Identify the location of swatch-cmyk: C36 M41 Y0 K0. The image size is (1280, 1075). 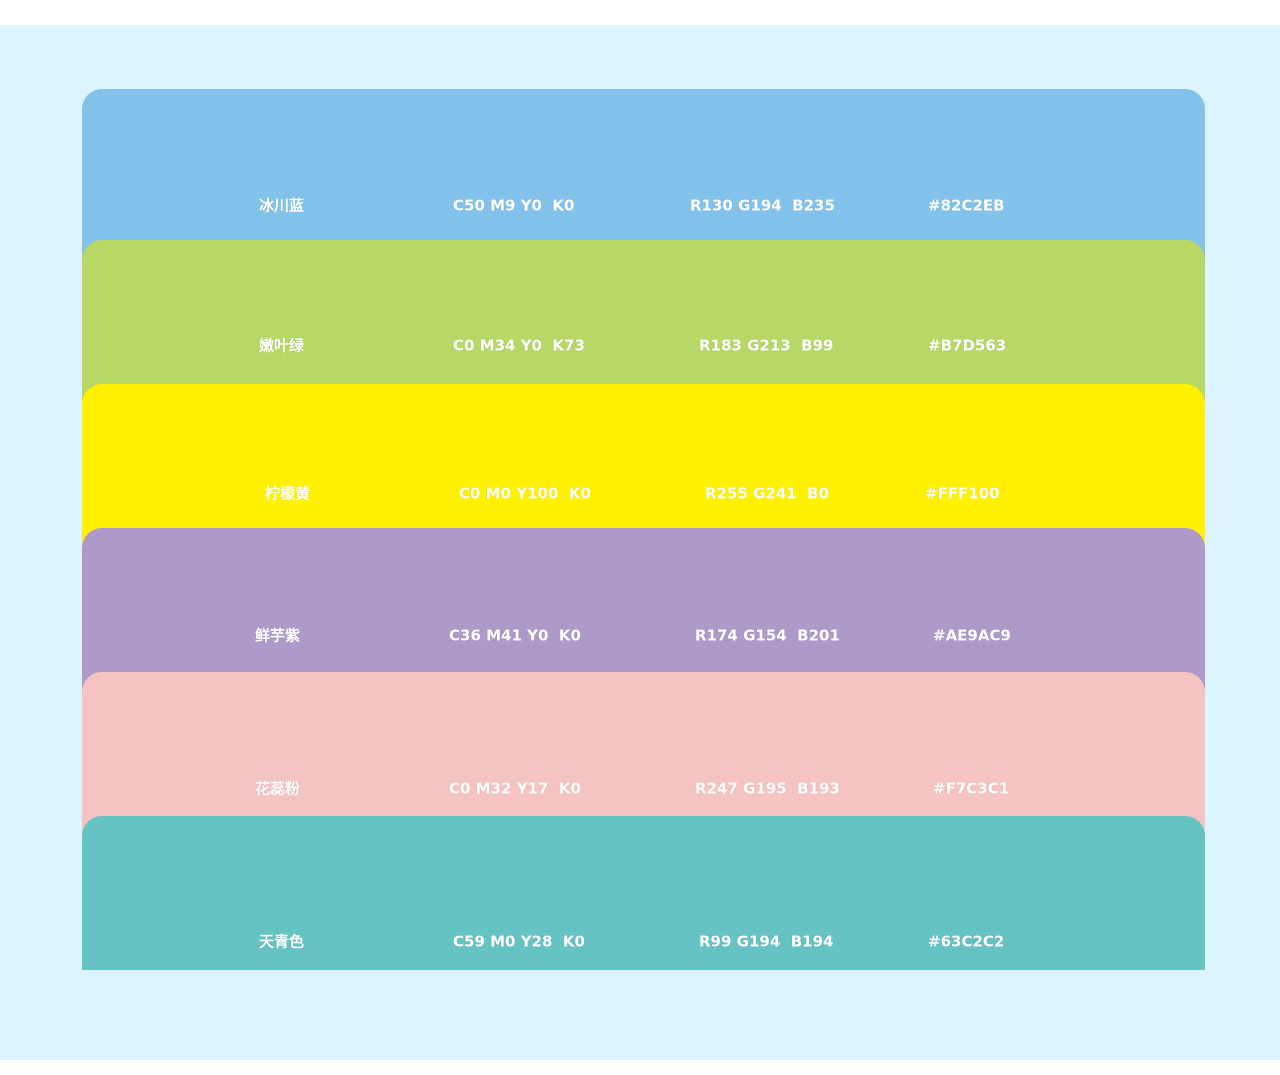
(515, 635).